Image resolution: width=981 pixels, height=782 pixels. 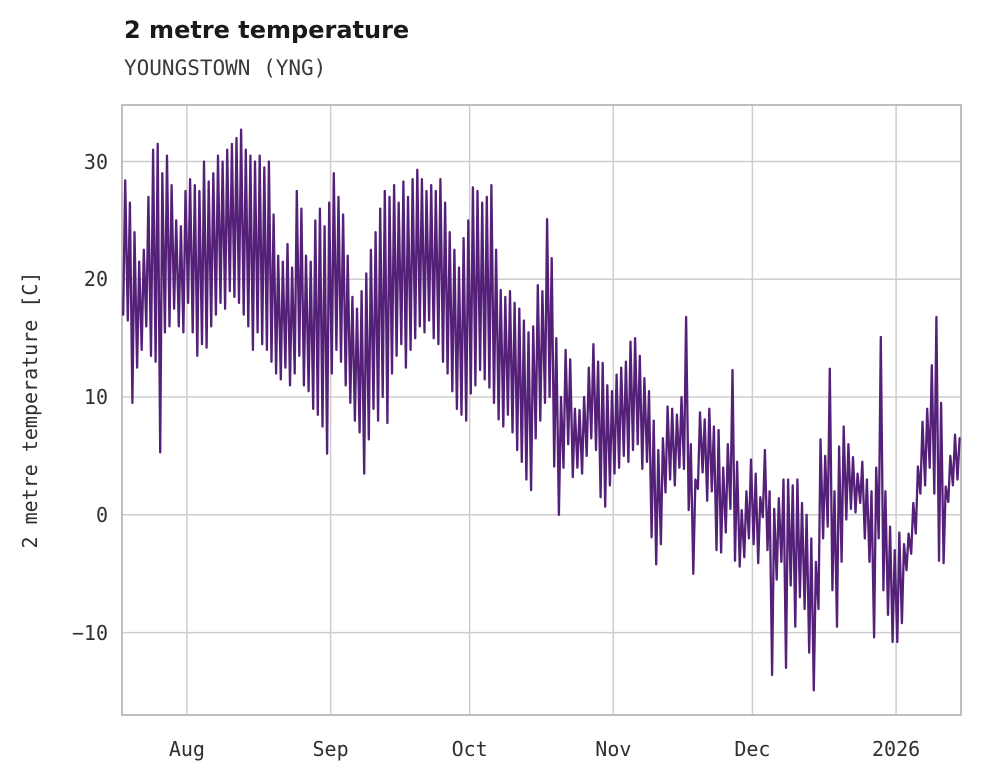 What do you see at coordinates (267, 30) in the screenshot?
I see `page-title: 2 metre temperature` at bounding box center [267, 30].